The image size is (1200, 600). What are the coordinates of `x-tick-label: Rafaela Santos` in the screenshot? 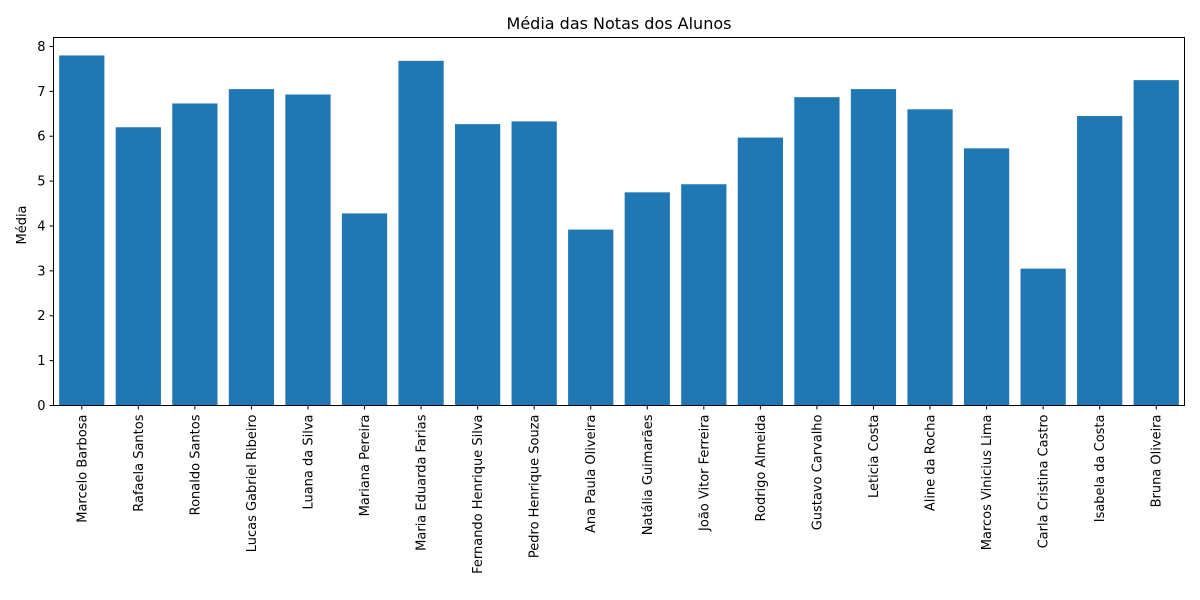 It's located at (139, 462).